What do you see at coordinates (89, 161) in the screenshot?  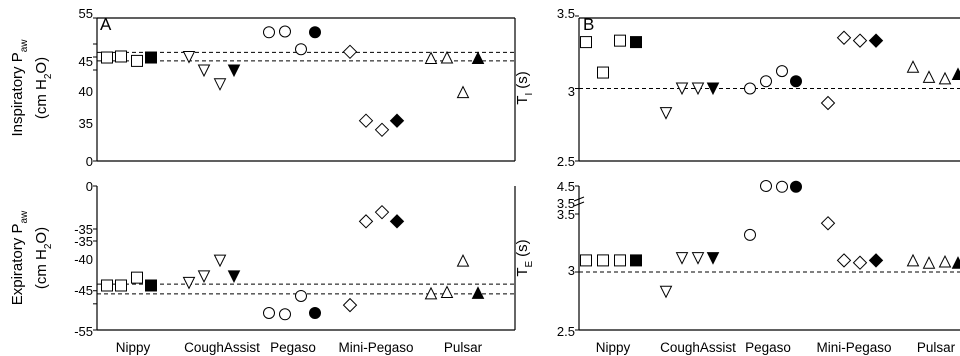 I see `ytick-a-0: 0` at bounding box center [89, 161].